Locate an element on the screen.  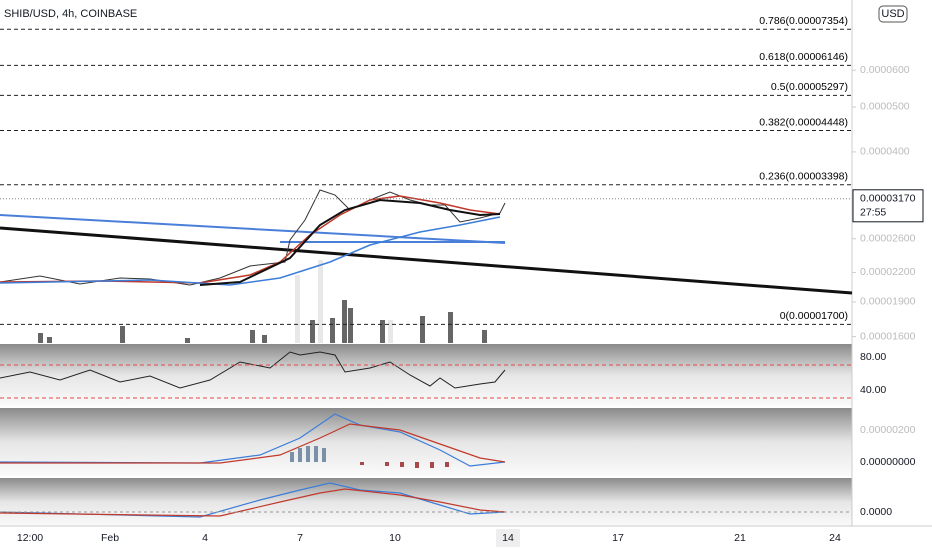
price-tick-label: 0.0000500 is located at coordinates (885, 107).